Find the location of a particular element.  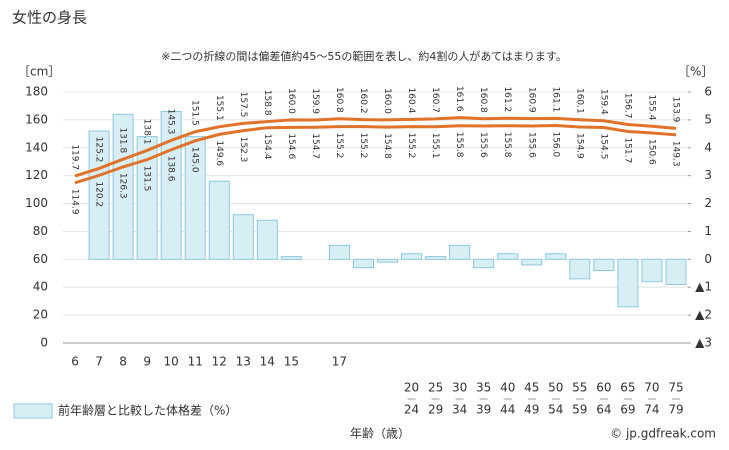

y-unit: ［cm］ is located at coordinates (39, 72).